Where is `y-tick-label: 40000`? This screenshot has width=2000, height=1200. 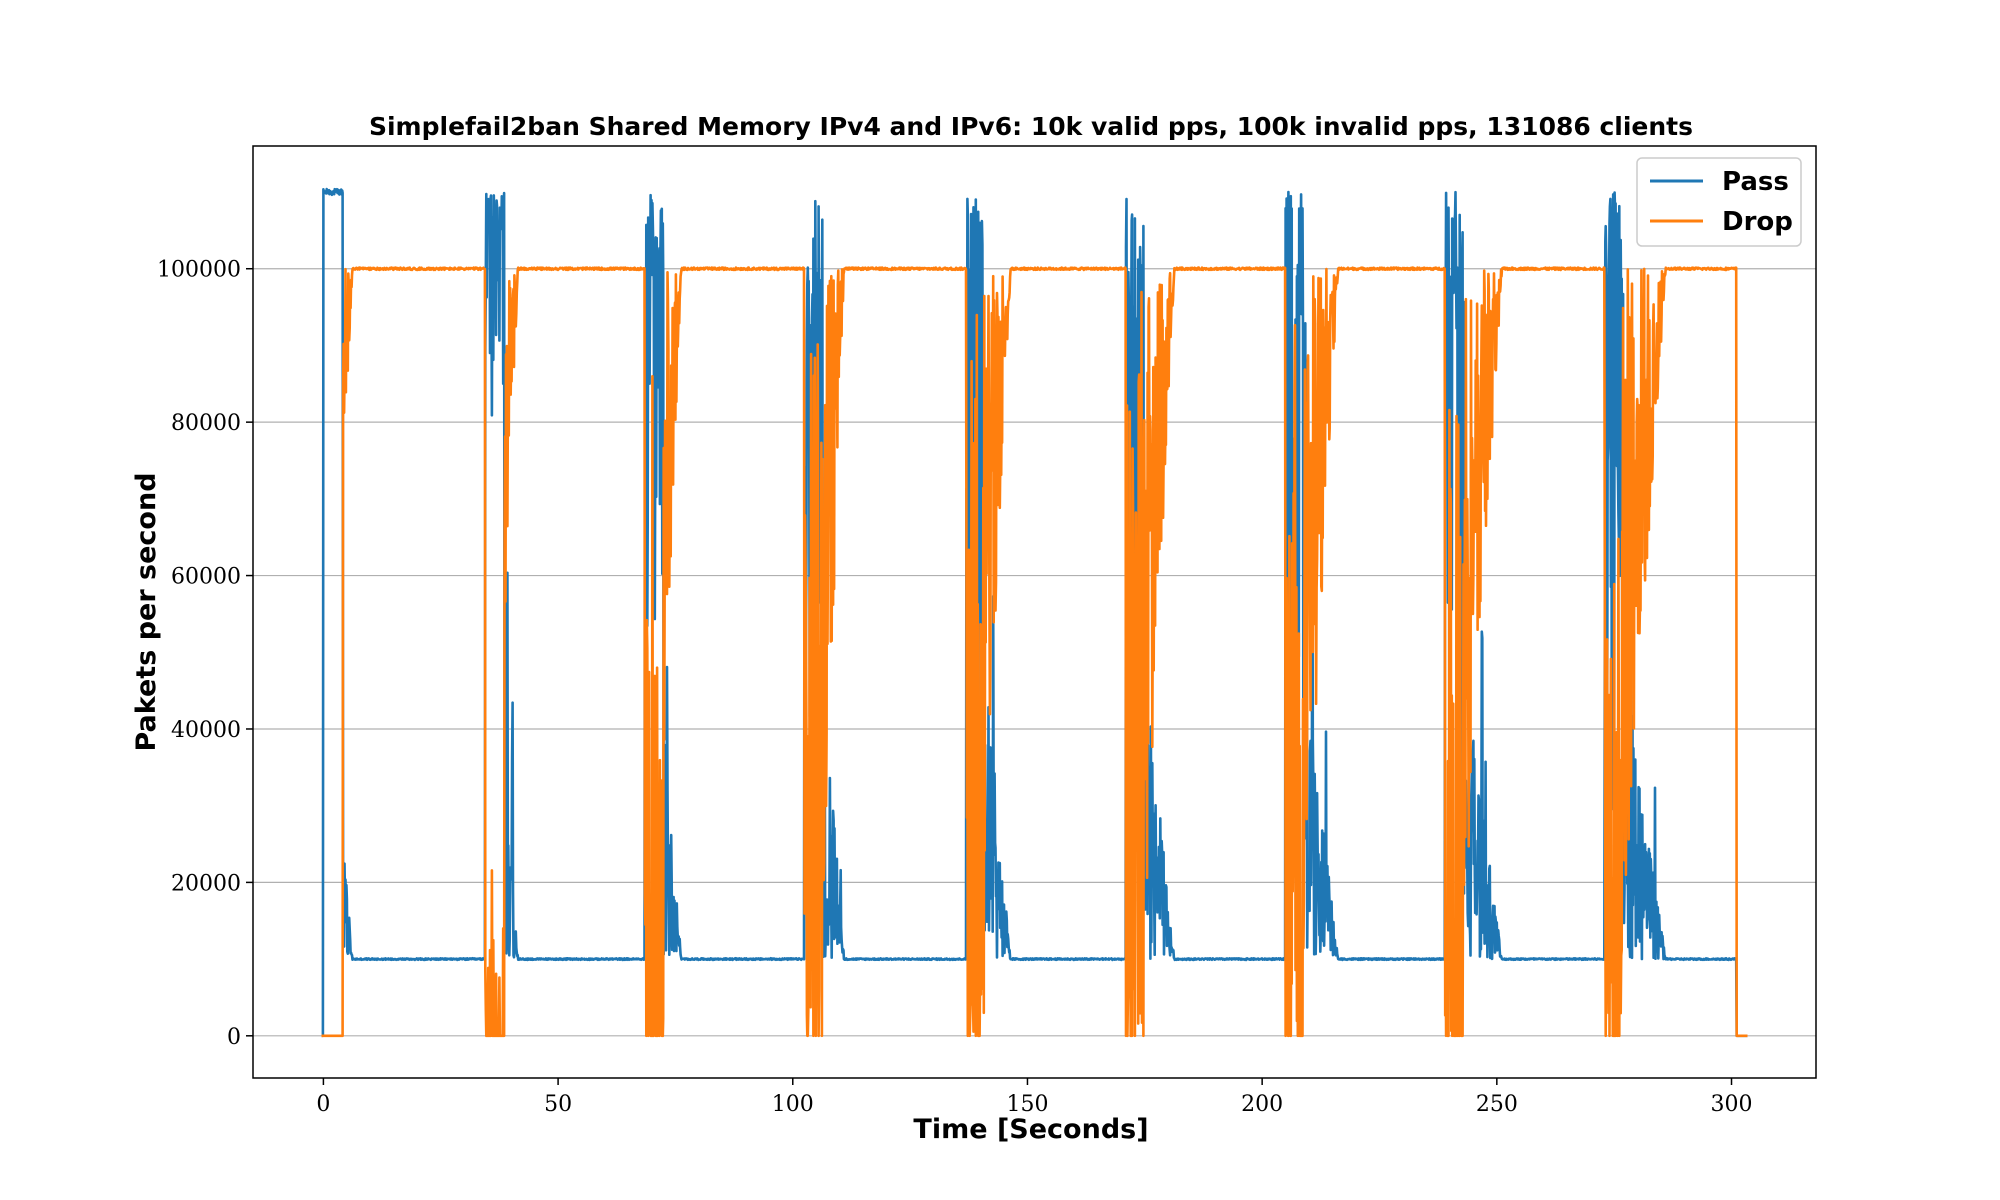
y-tick-label: 40000 is located at coordinates (206, 730).